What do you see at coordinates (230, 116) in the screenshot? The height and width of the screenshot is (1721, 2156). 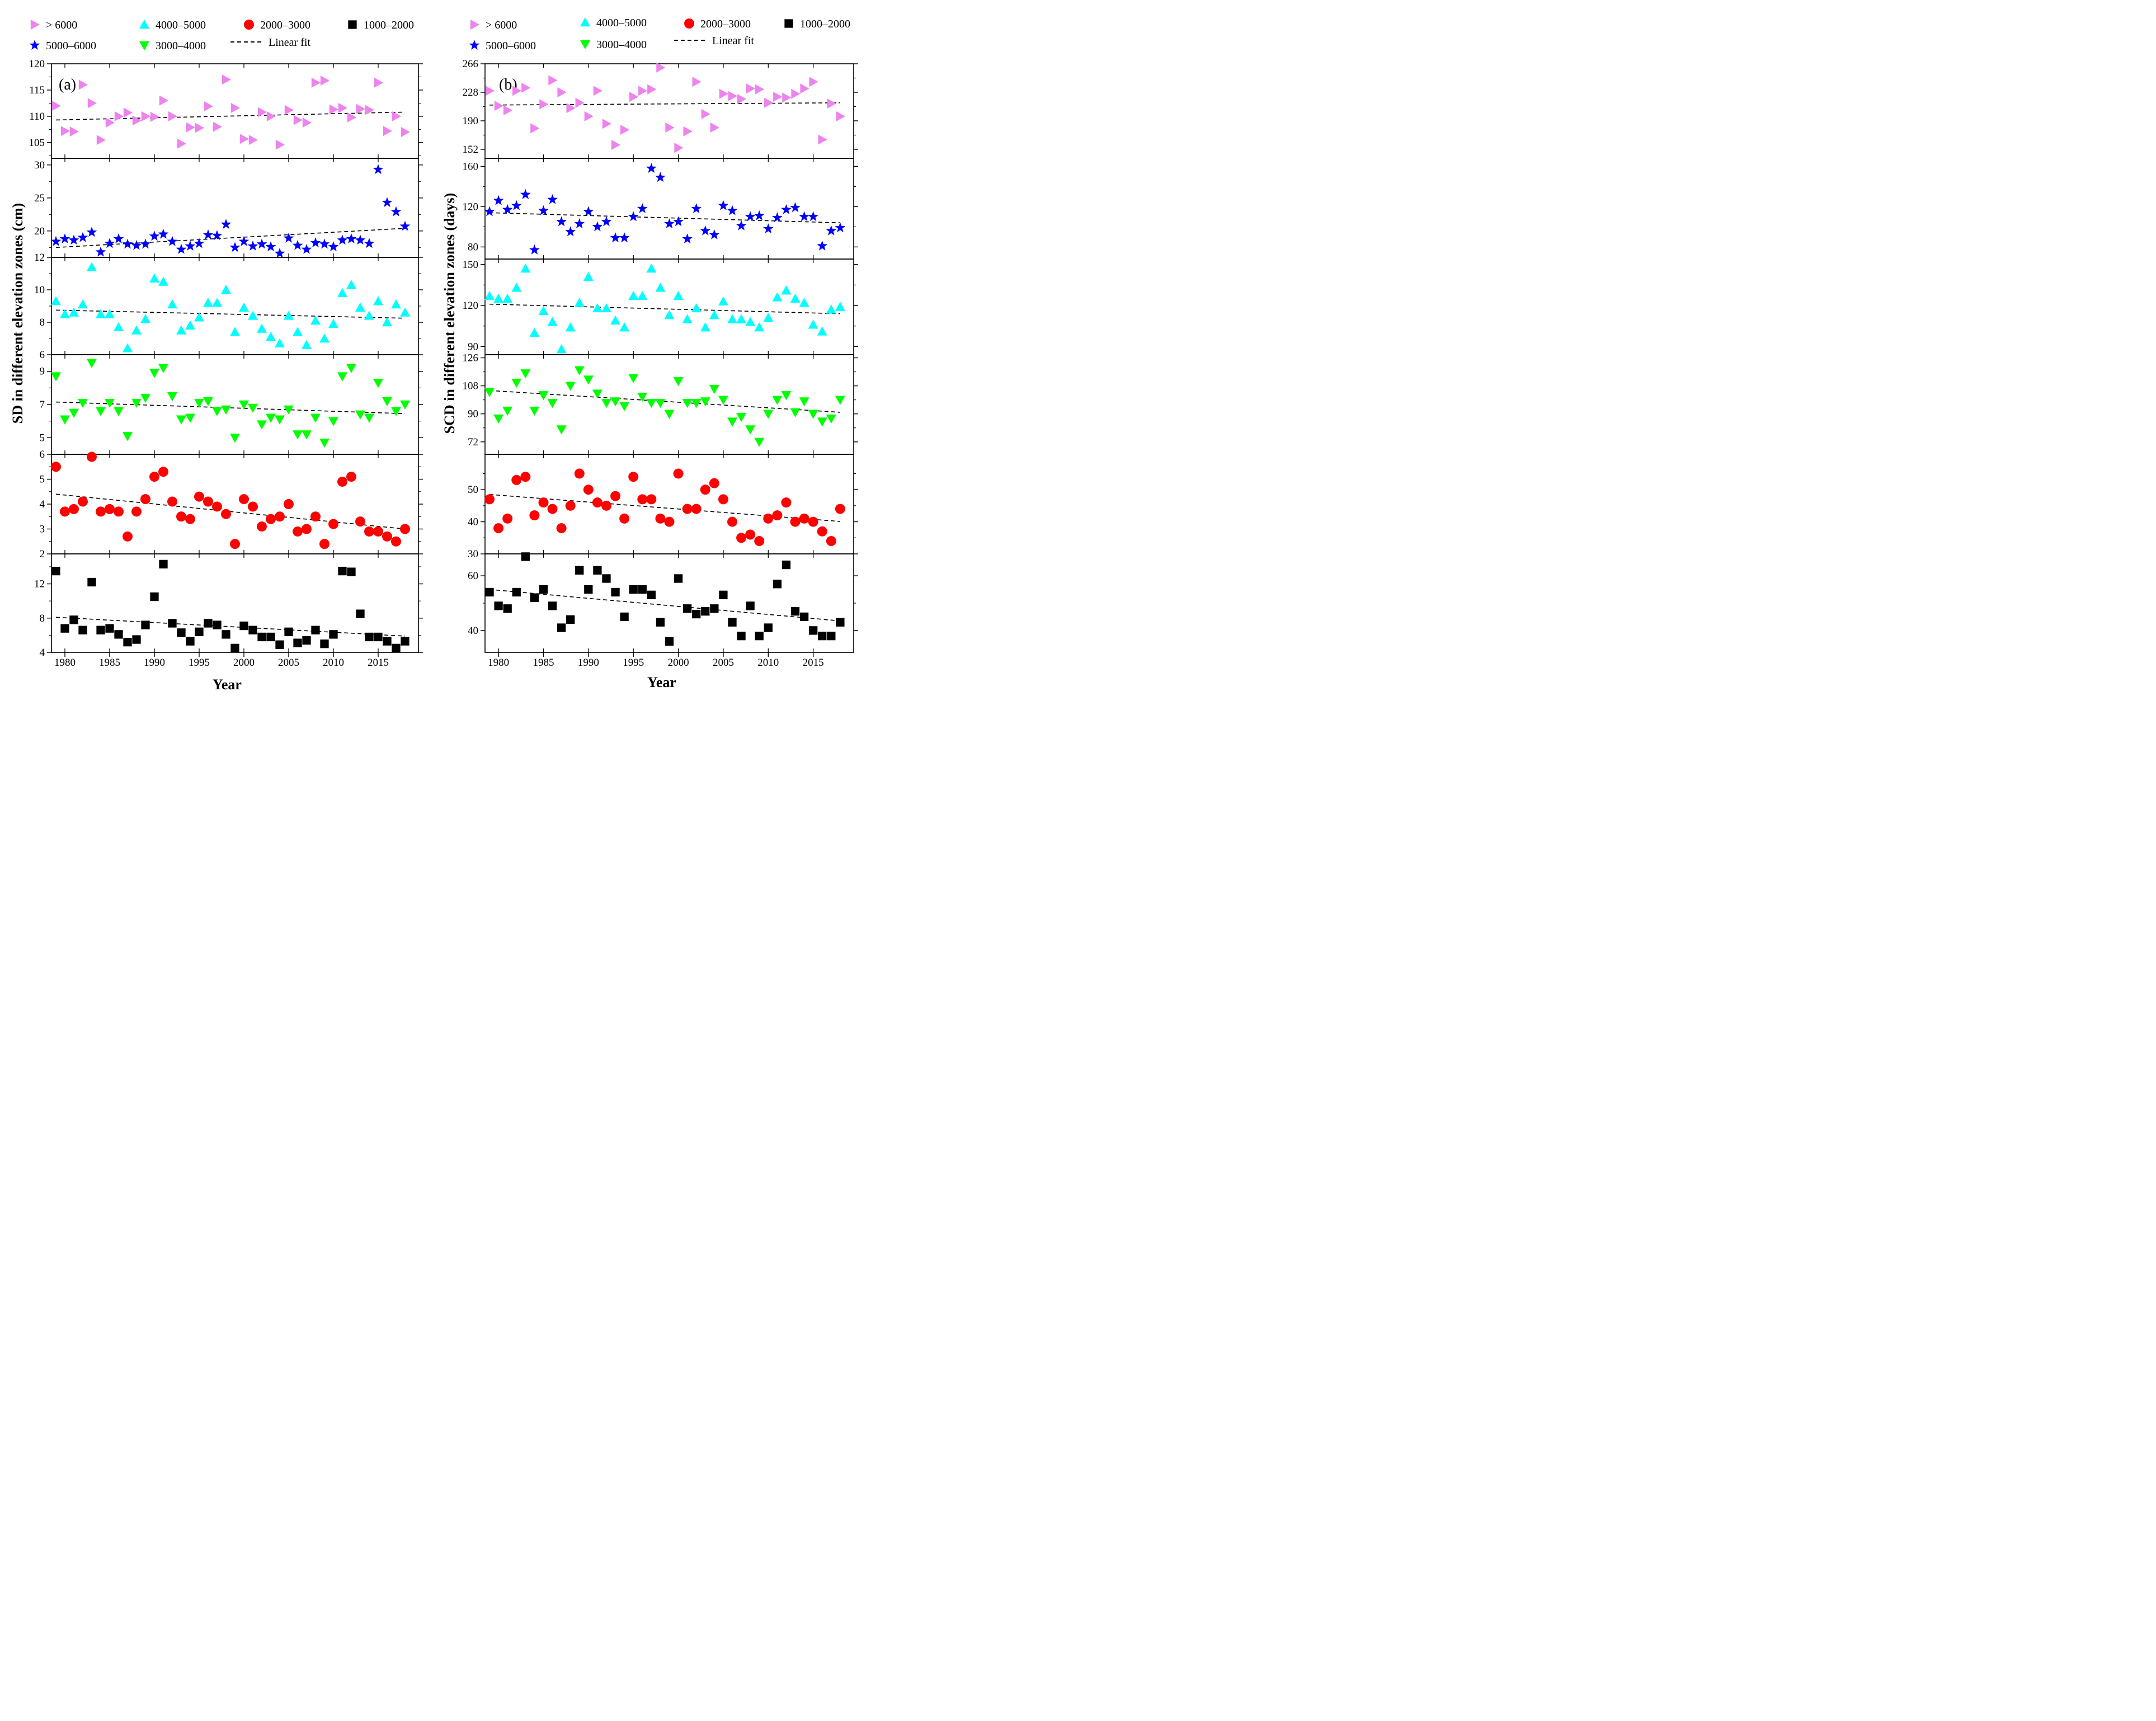 I see `panel-a-fit-line-gt6000` at bounding box center [230, 116].